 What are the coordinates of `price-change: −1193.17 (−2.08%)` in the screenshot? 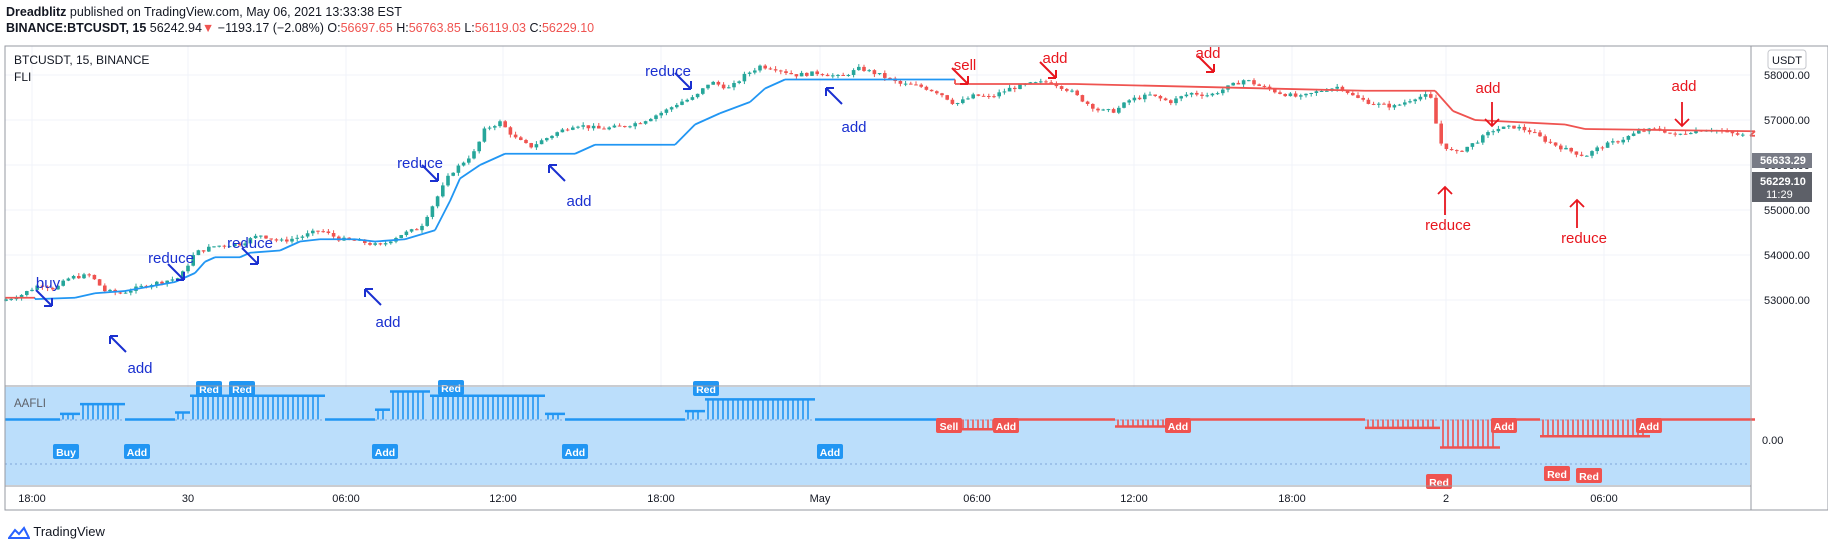 It's located at (270, 28).